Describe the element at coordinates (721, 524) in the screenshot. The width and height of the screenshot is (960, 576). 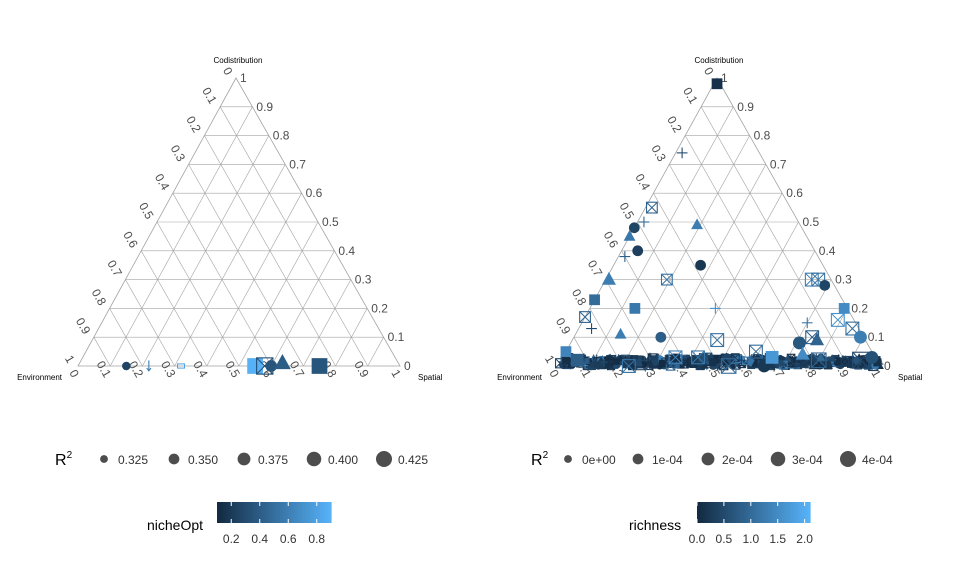
I see `legend-color: richness 0.0 0.5 1.0 1.5 2.0` at that location.